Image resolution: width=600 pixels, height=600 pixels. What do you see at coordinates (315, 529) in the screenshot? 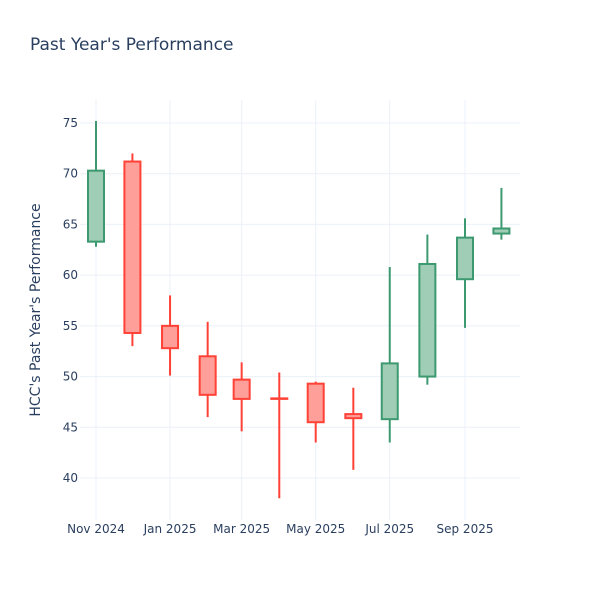
I see `x-tick-label: May 2025` at bounding box center [315, 529].